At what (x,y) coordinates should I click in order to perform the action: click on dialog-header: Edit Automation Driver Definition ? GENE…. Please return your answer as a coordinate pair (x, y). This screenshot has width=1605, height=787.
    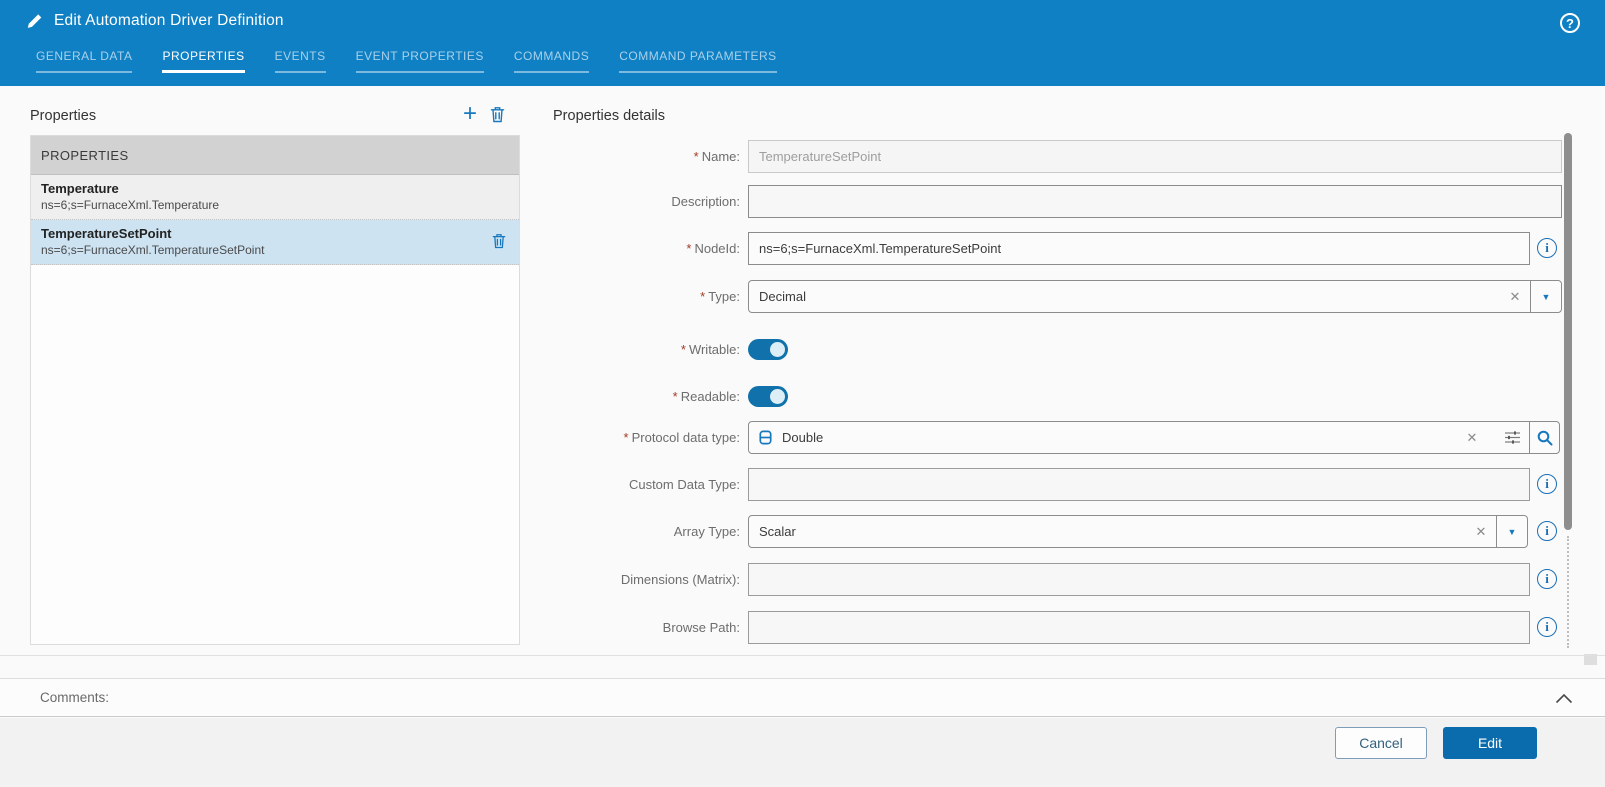
    Looking at the image, I should click on (802, 43).